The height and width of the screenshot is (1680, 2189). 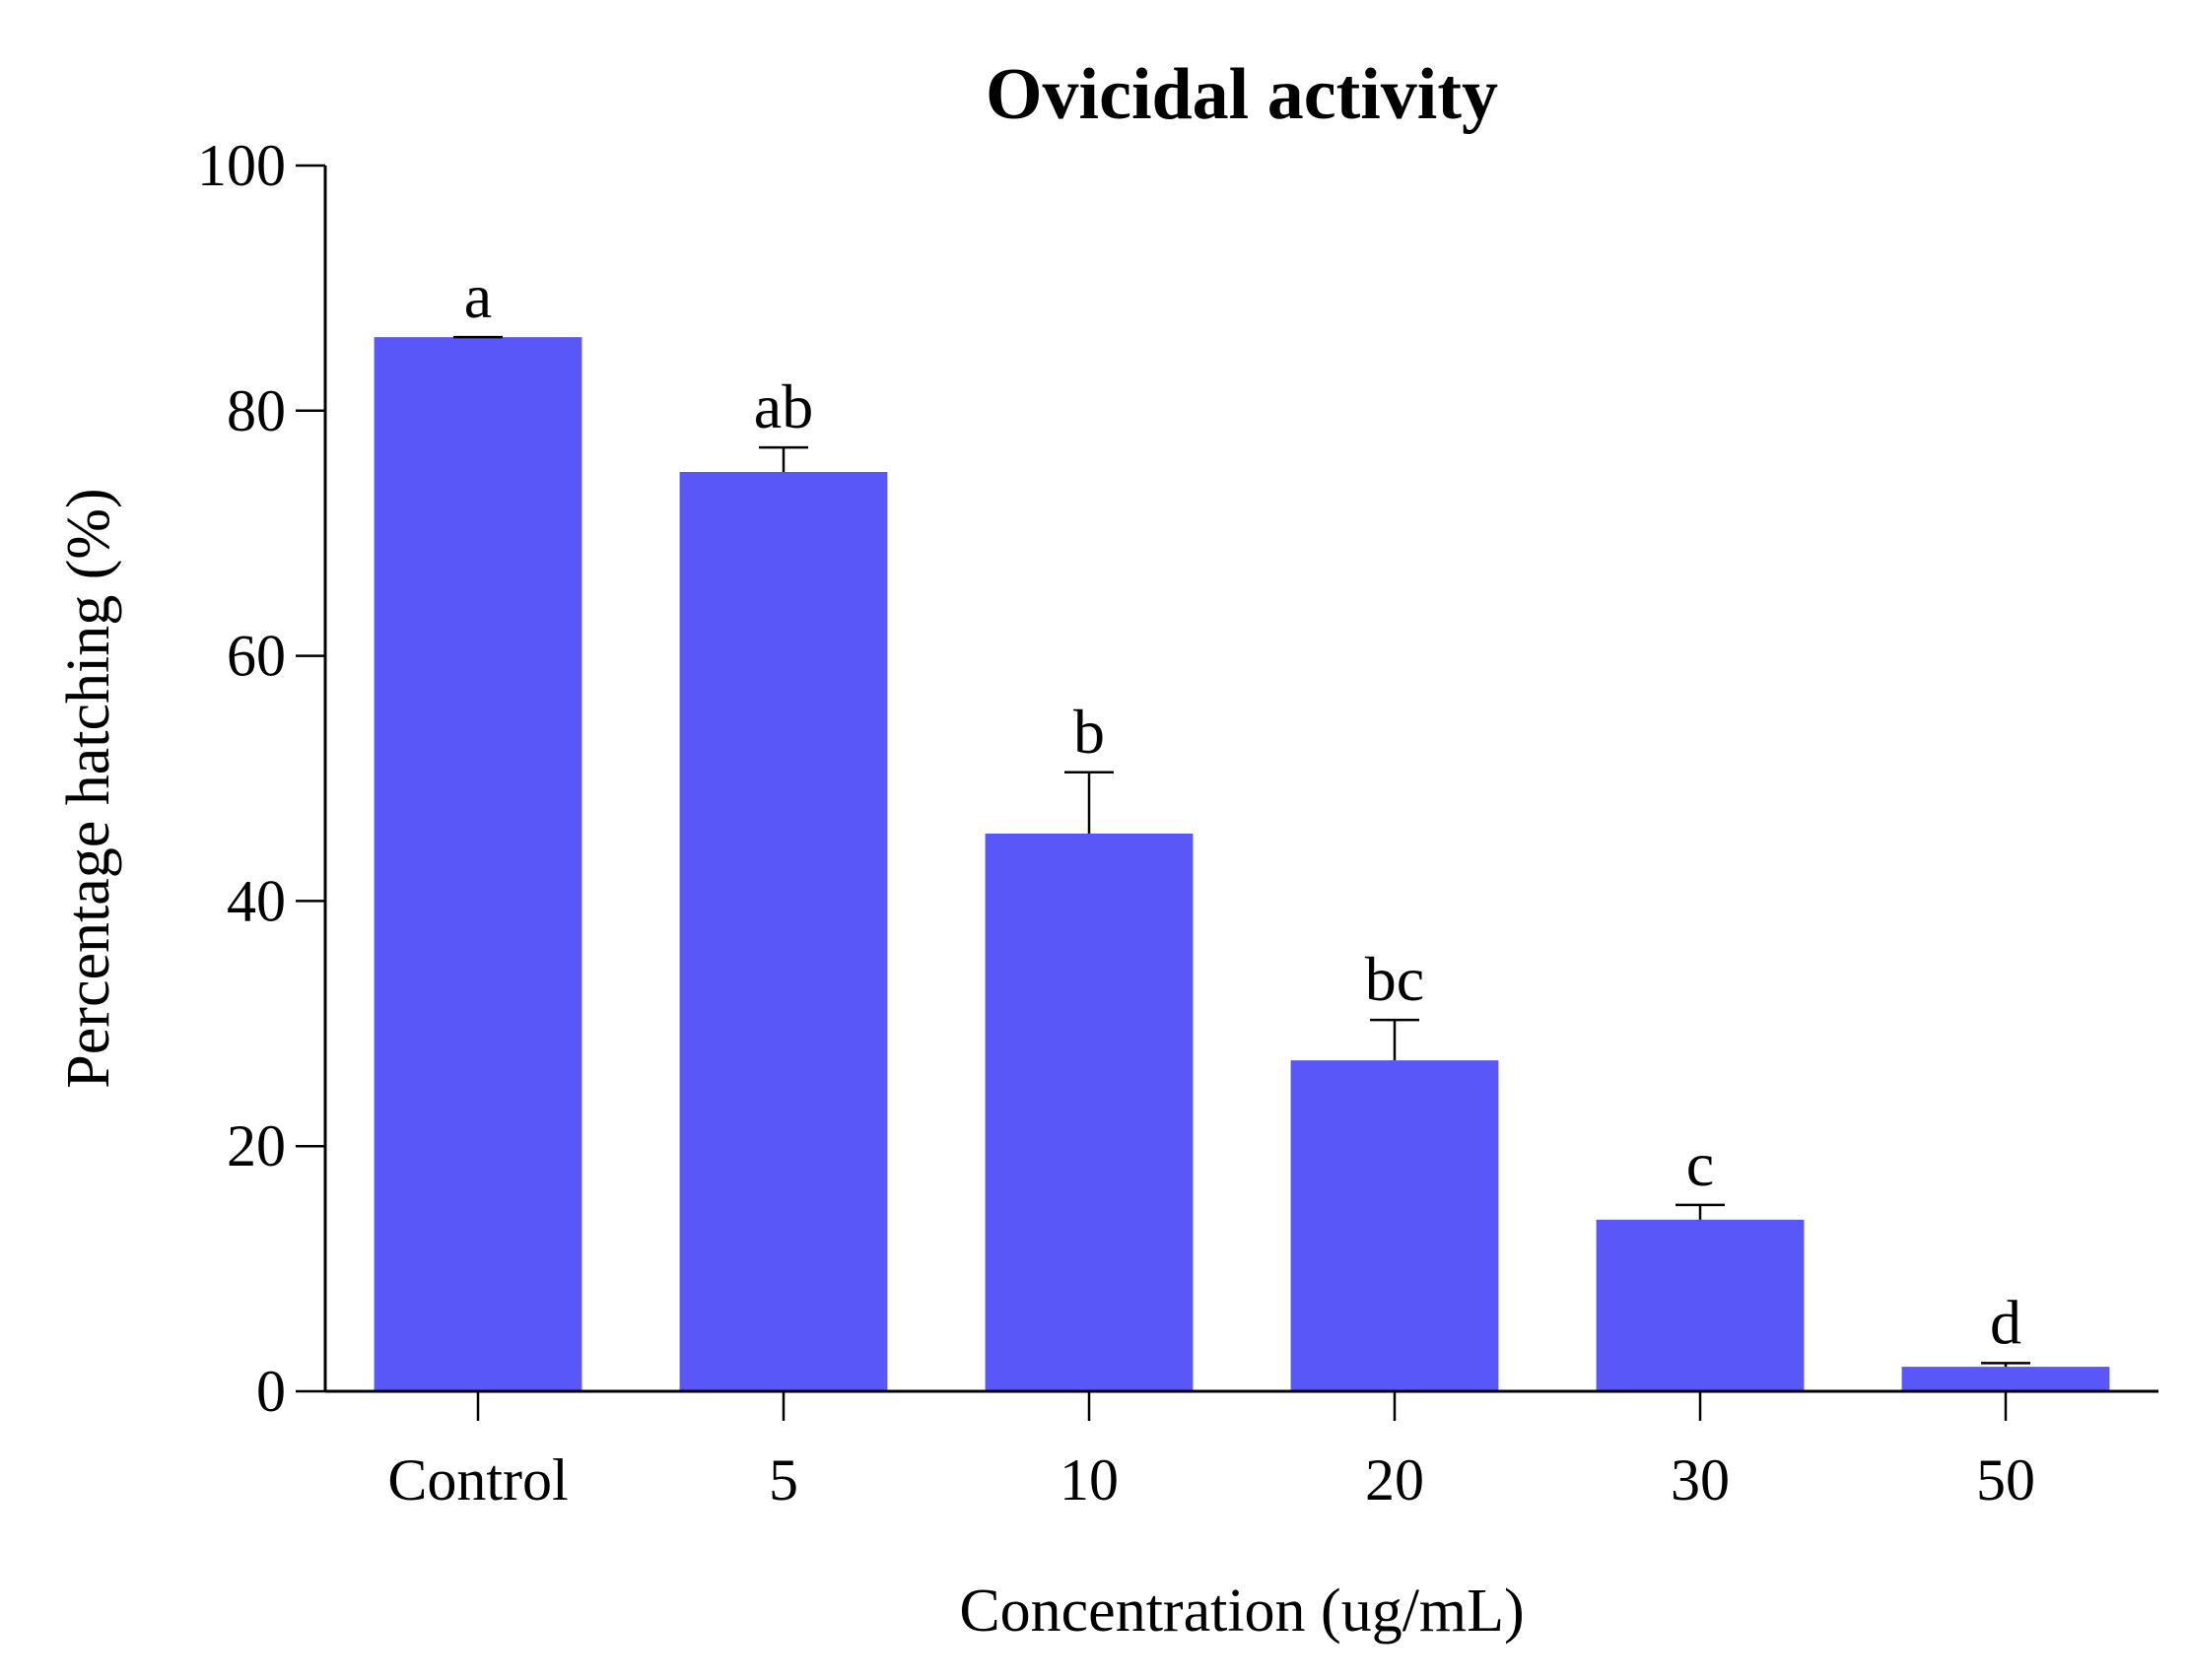 What do you see at coordinates (256, 900) in the screenshot?
I see `y-tick-label: 40` at bounding box center [256, 900].